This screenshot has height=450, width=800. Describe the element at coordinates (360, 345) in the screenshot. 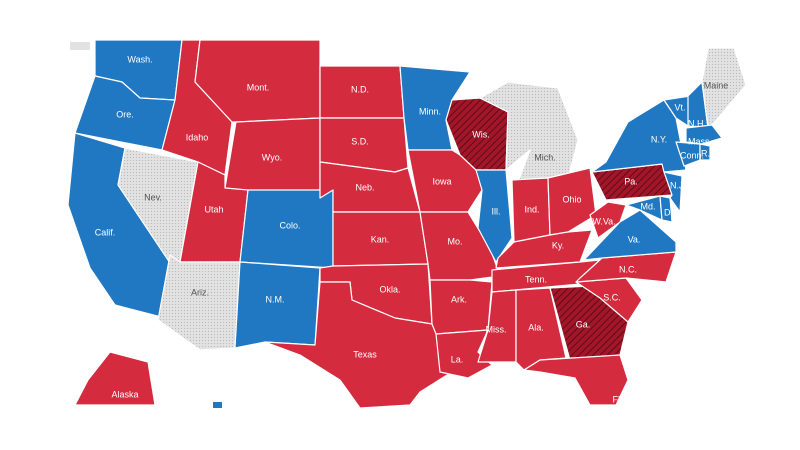

I see `state-tx` at that location.